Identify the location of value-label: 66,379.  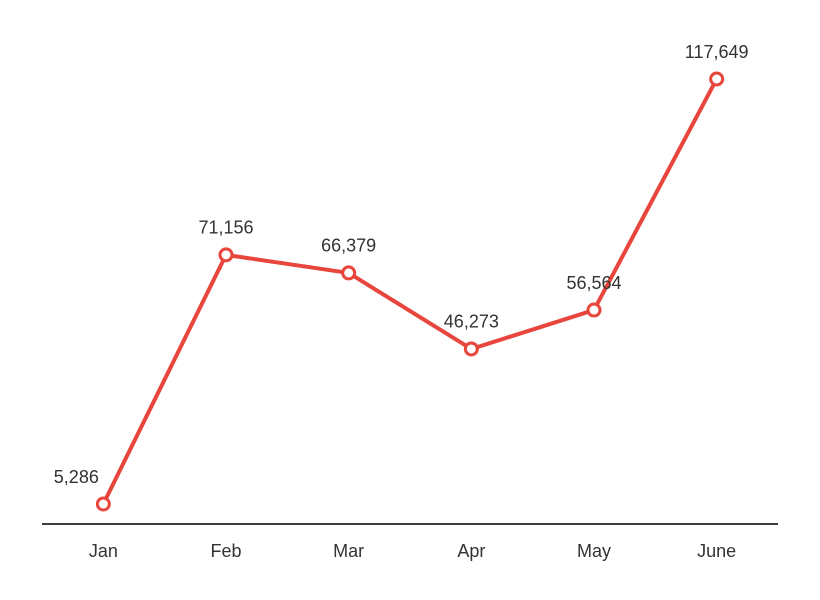
(348, 246).